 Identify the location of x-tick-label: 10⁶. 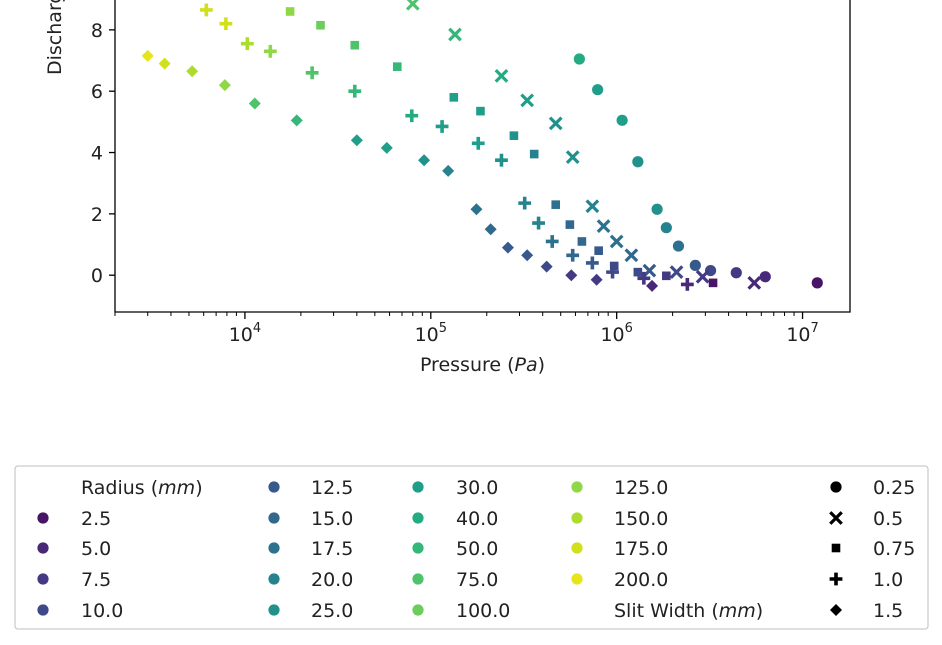
(616, 333).